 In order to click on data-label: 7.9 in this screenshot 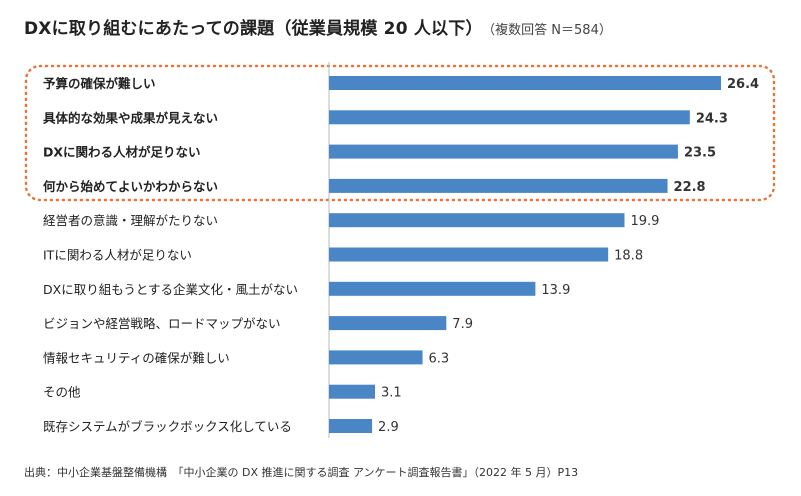, I will do `click(462, 324)`.